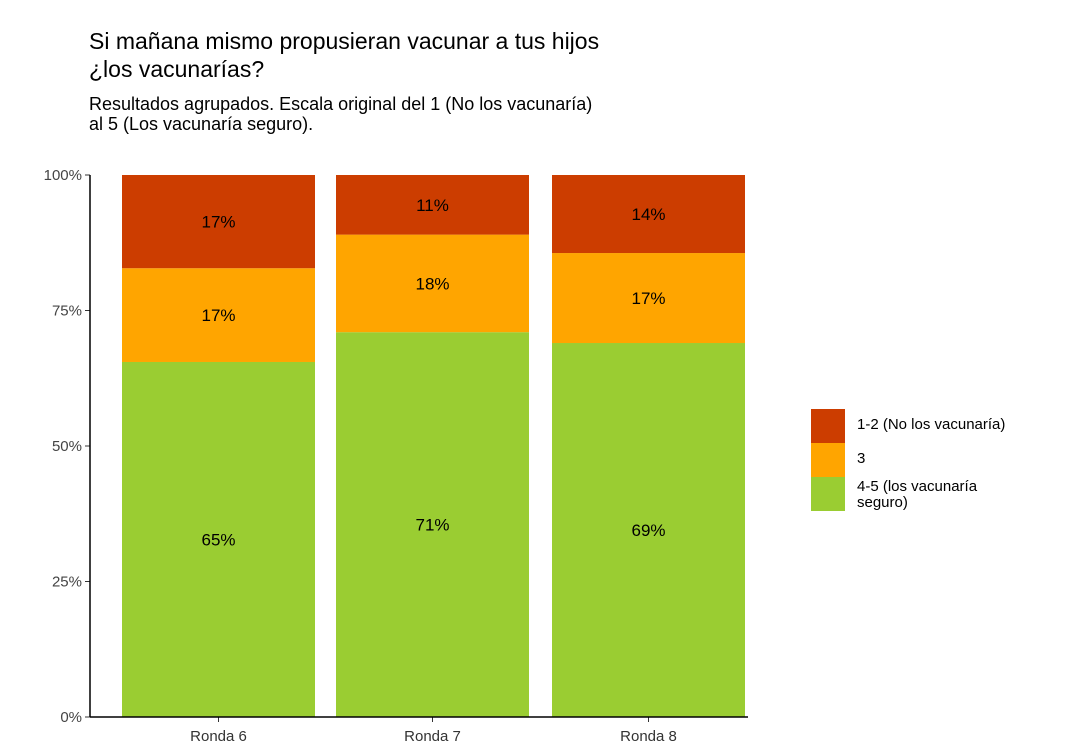 This screenshot has height=755, width=1068. Describe the element at coordinates (177, 69) in the screenshot. I see `chart-title-line-2: ¿los vacunarías?` at that location.